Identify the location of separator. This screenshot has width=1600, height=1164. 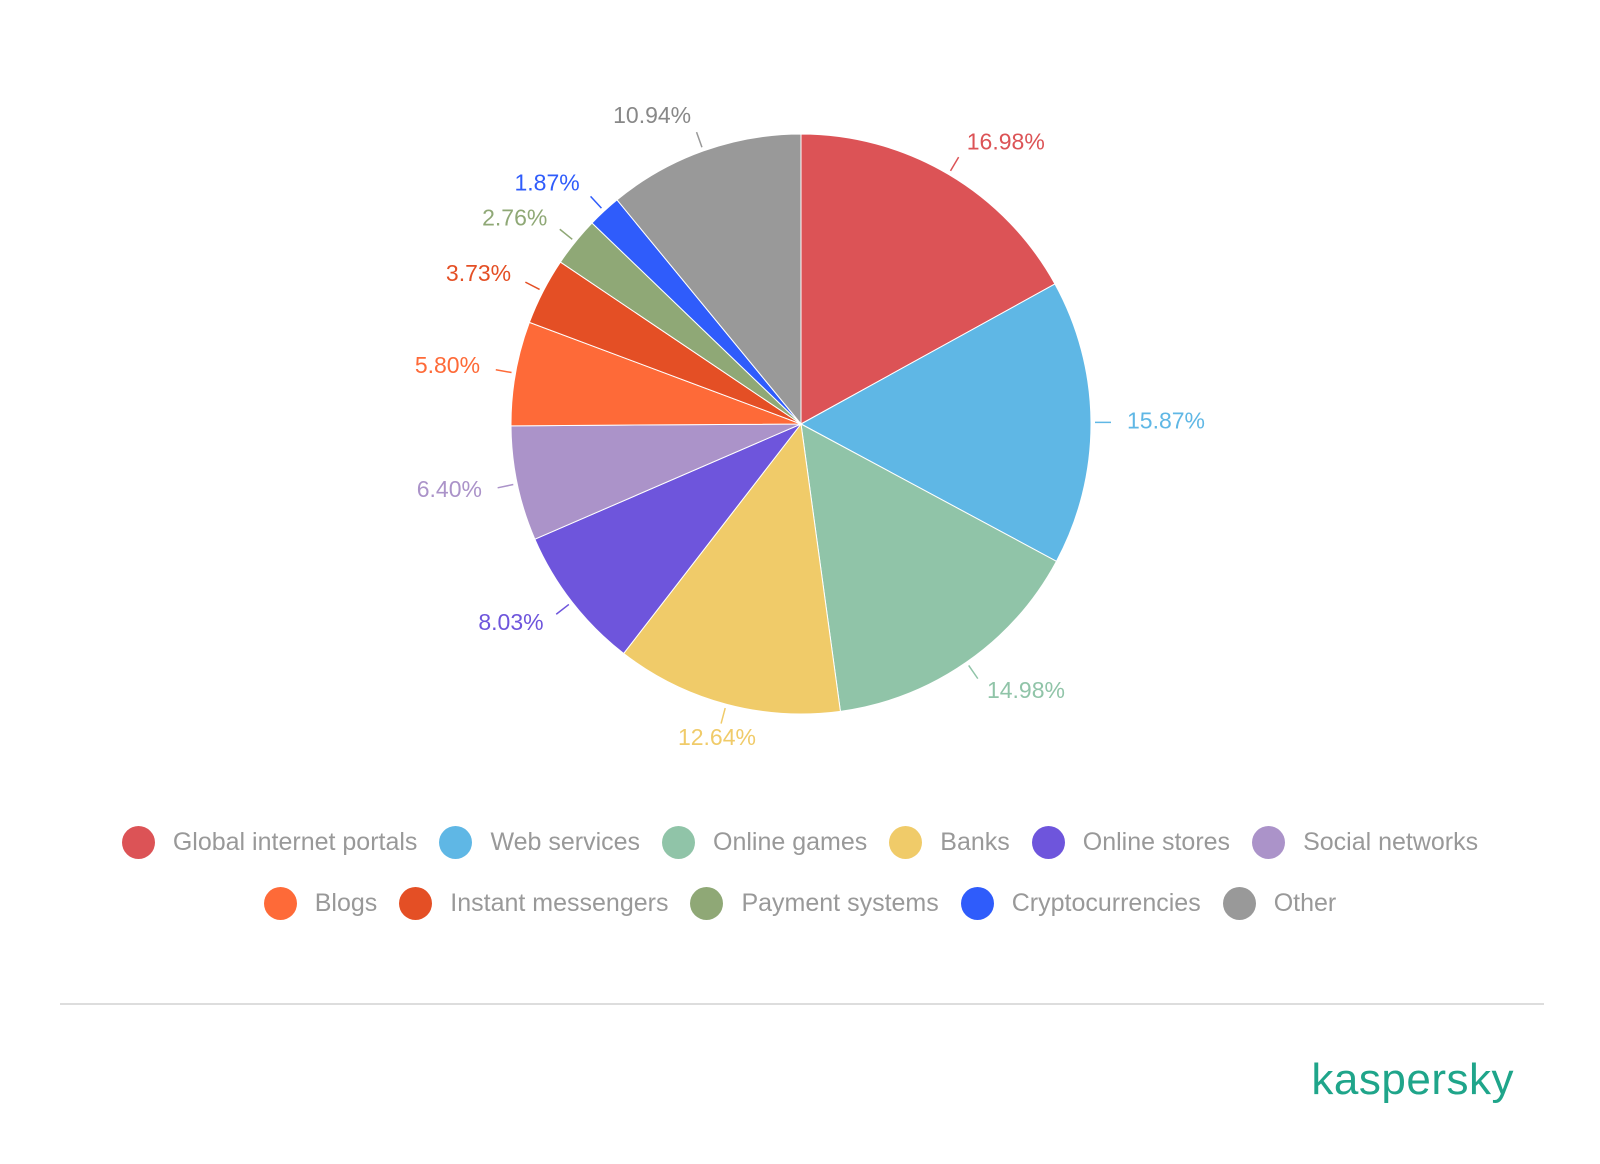
(802, 1004).